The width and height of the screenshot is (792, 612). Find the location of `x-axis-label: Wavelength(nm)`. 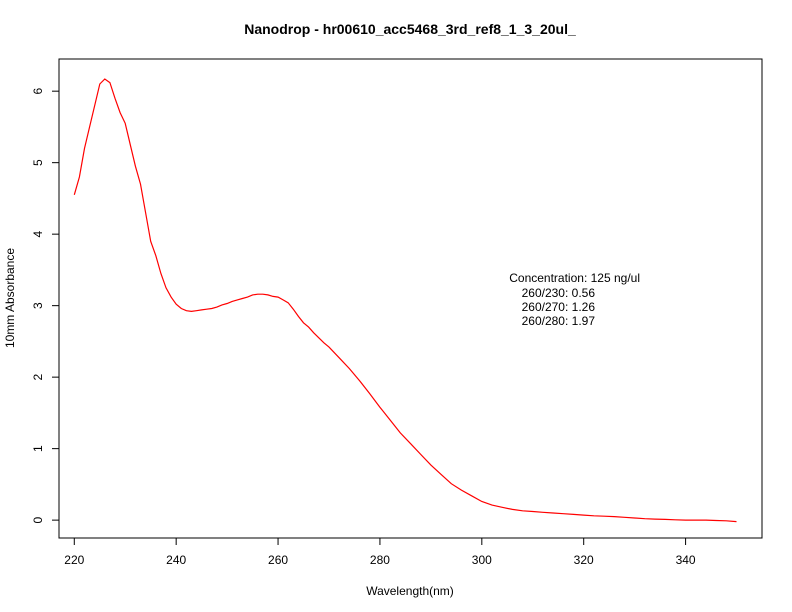

x-axis-label: Wavelength(nm) is located at coordinates (410, 591).